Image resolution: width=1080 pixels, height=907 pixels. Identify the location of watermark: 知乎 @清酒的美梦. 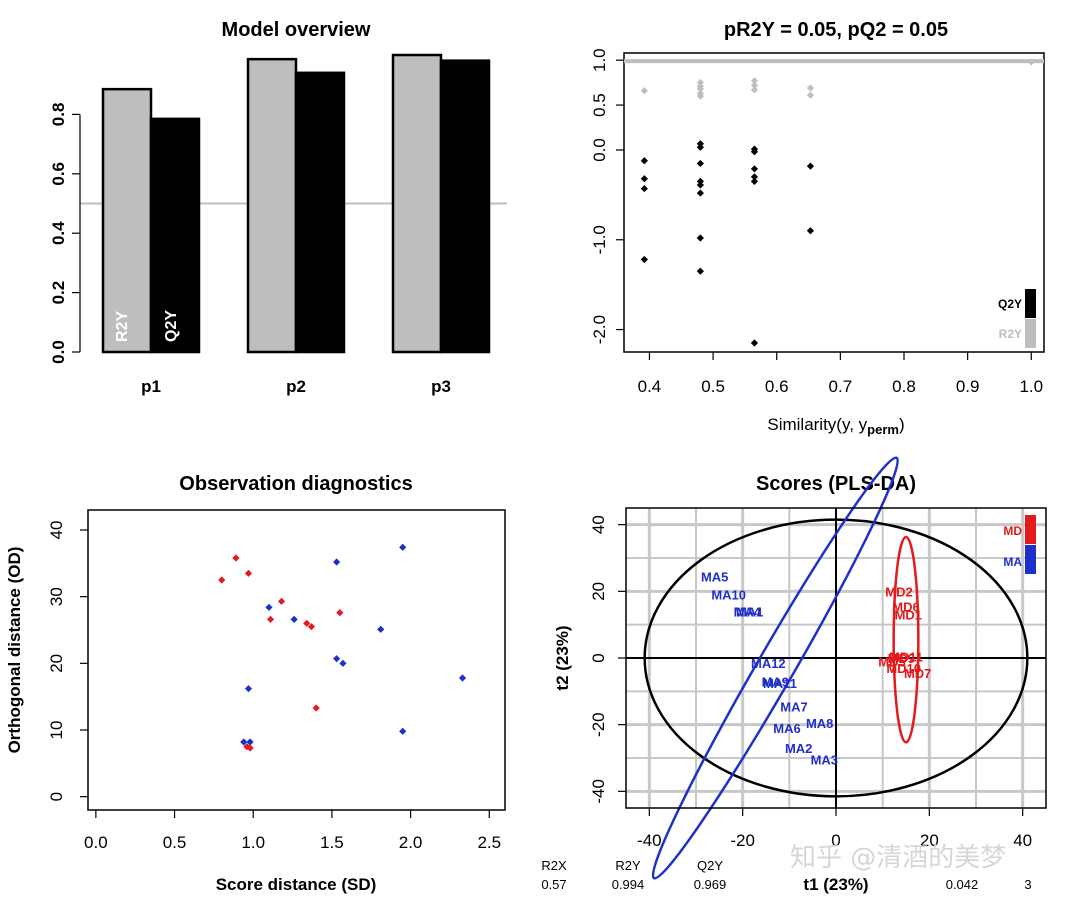
(898, 858).